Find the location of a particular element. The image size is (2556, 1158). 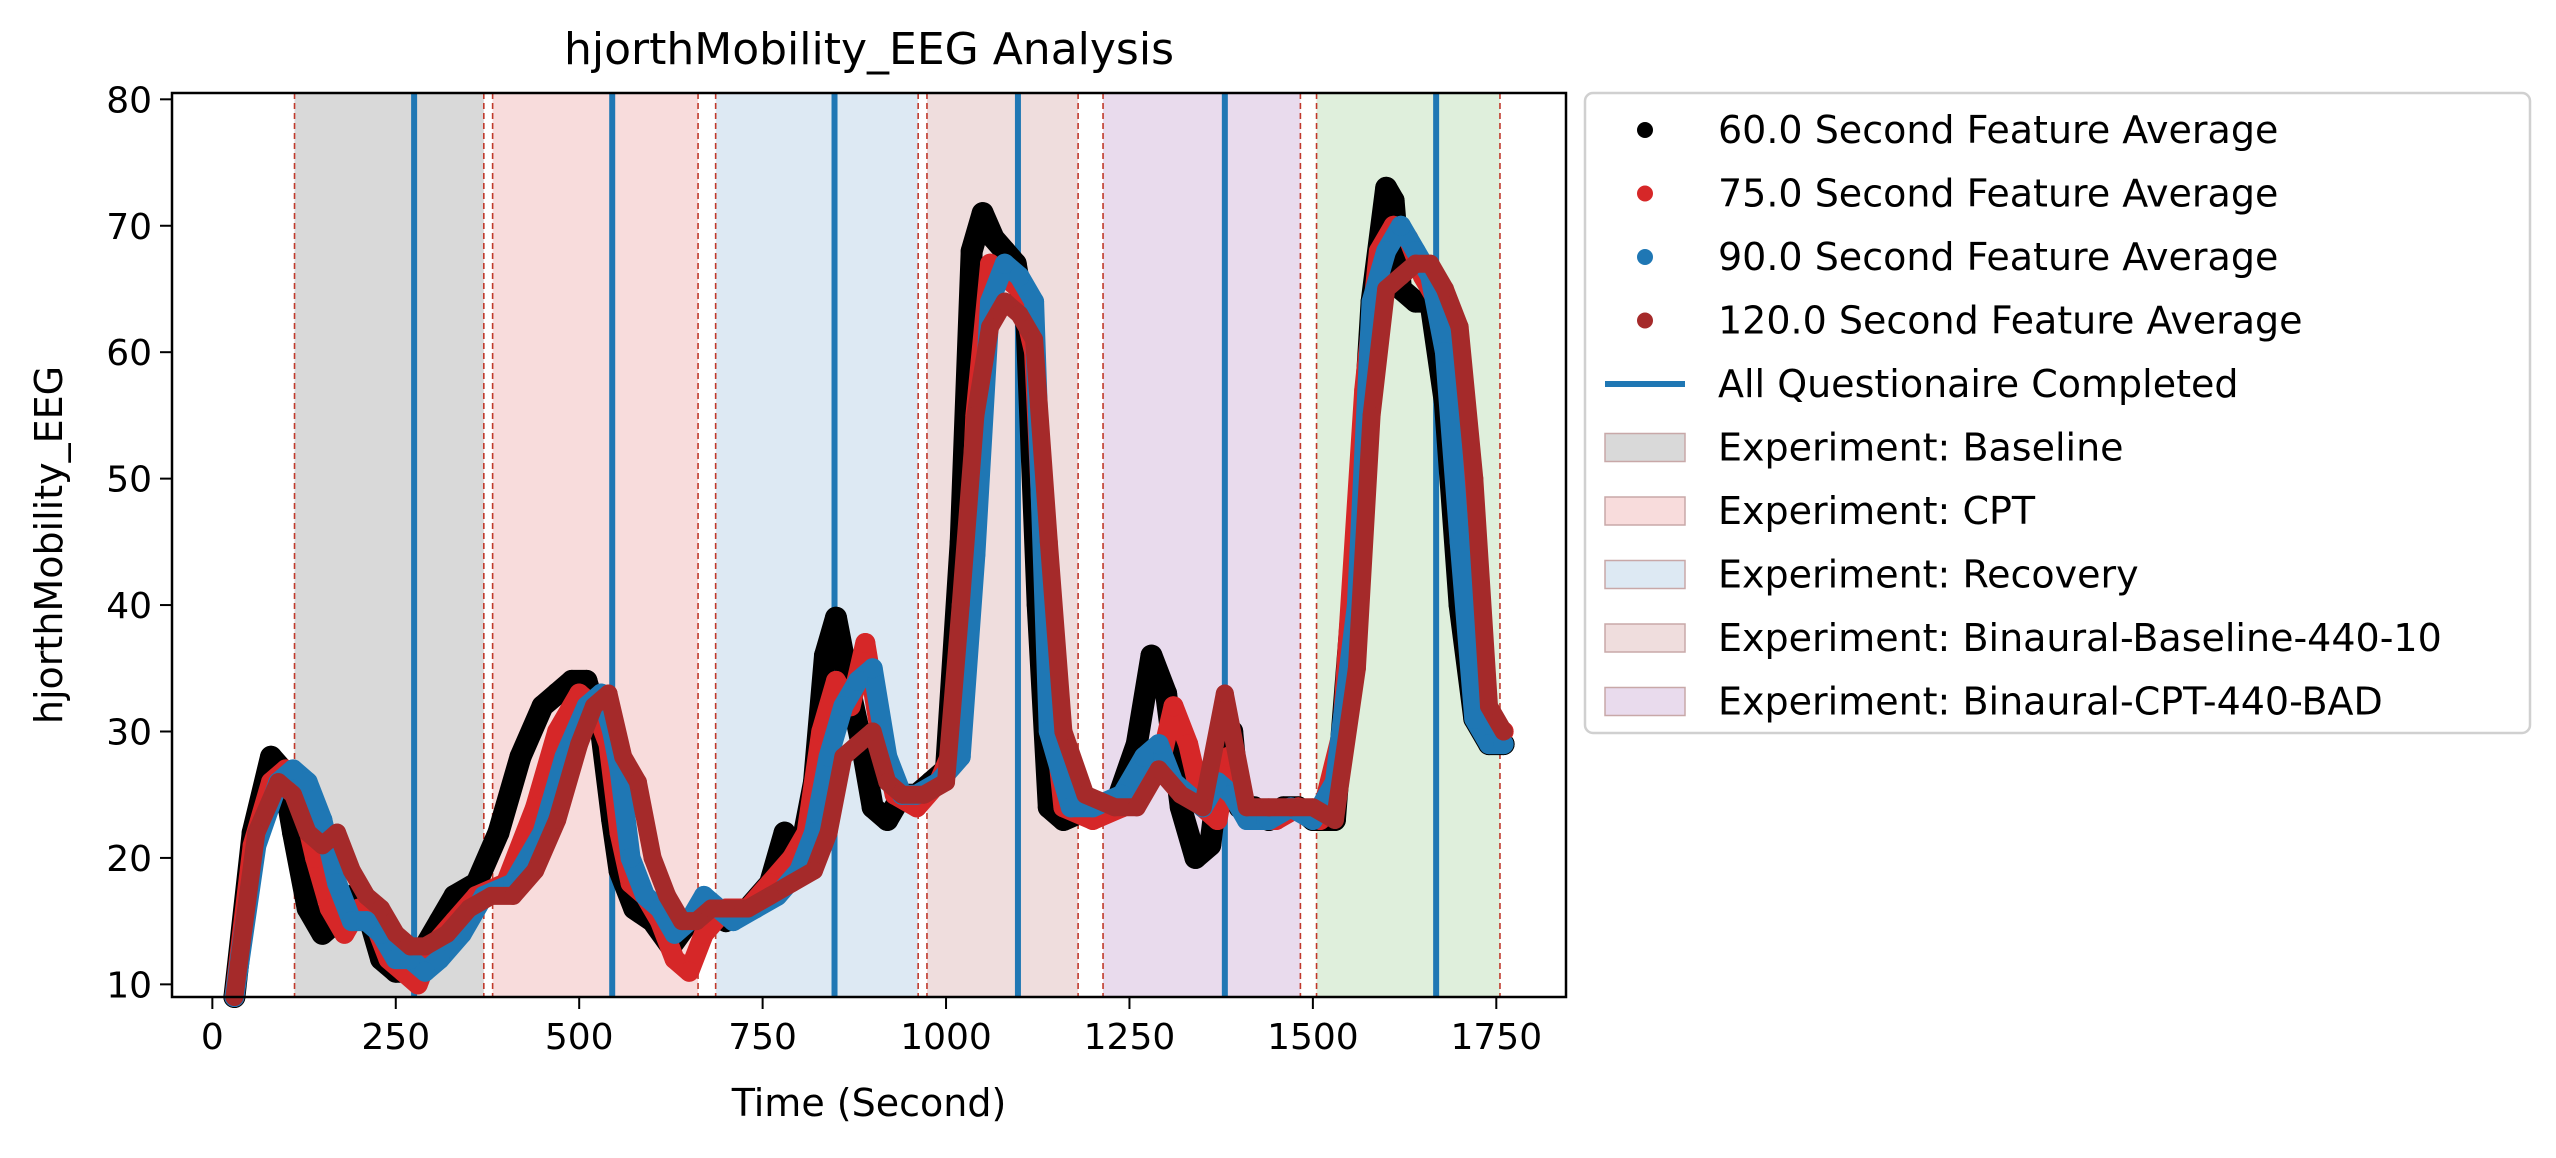

legend-label-series-1: 75.0 Second Feature Average is located at coordinates (1998, 194).